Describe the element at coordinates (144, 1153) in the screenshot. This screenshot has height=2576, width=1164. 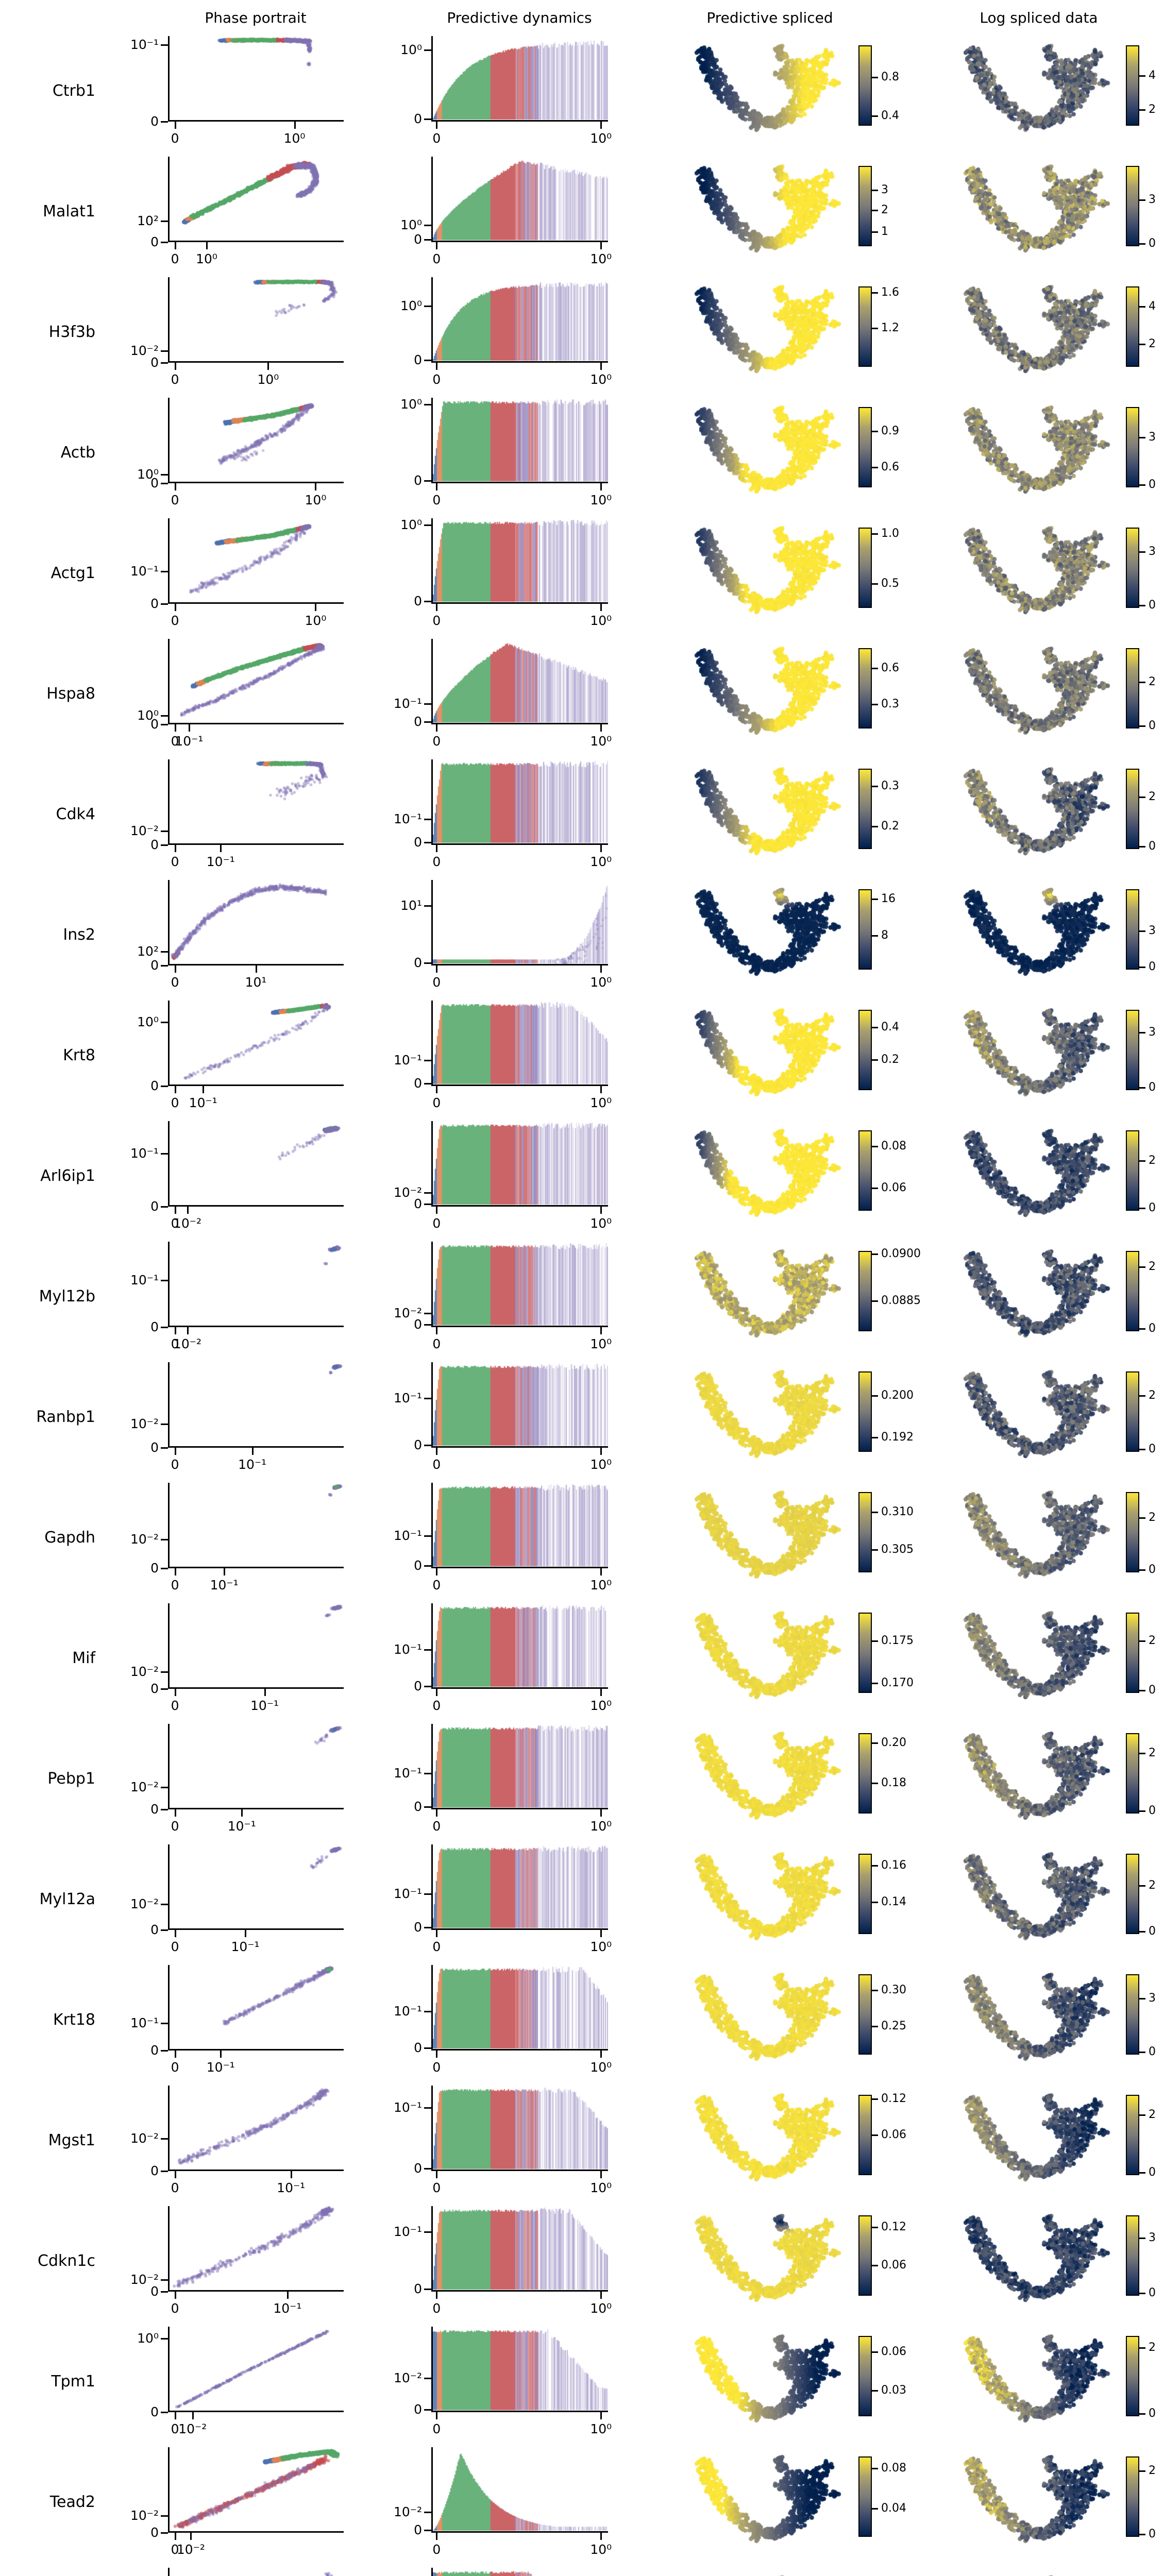
I see `phase-y-tick-label: 10⁻¹` at that location.